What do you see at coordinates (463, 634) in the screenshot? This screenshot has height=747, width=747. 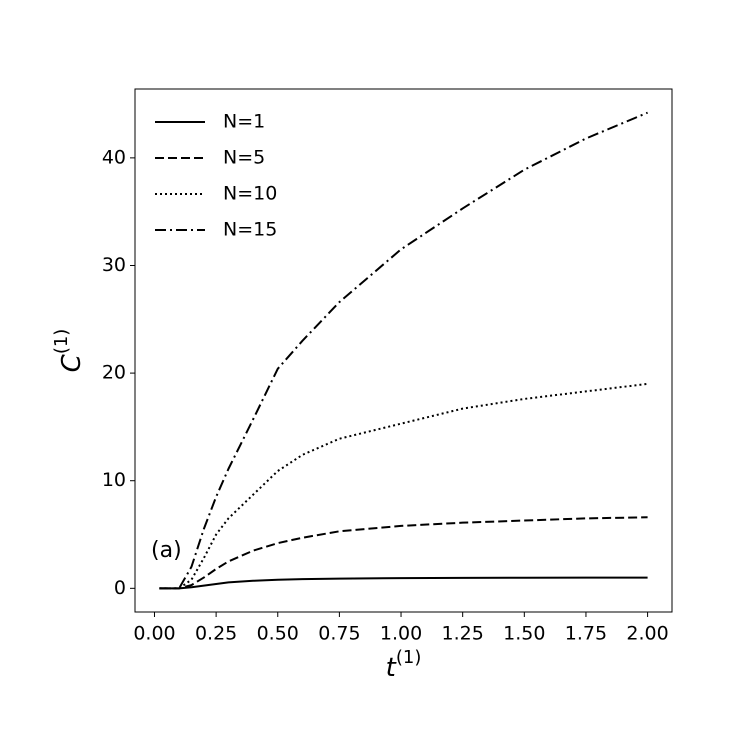 I see `x-tick-label: 1.25` at bounding box center [463, 634].